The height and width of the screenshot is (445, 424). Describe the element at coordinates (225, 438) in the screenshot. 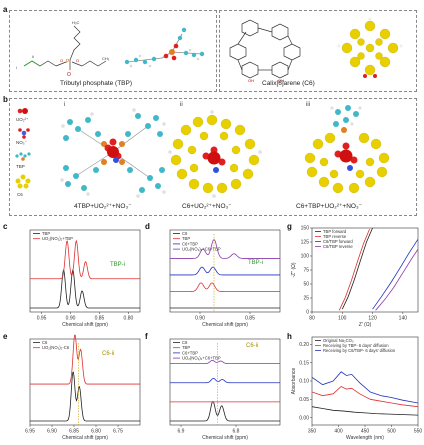

I see `chart-f-xlabel: Chemical shift (ppm)` at that location.